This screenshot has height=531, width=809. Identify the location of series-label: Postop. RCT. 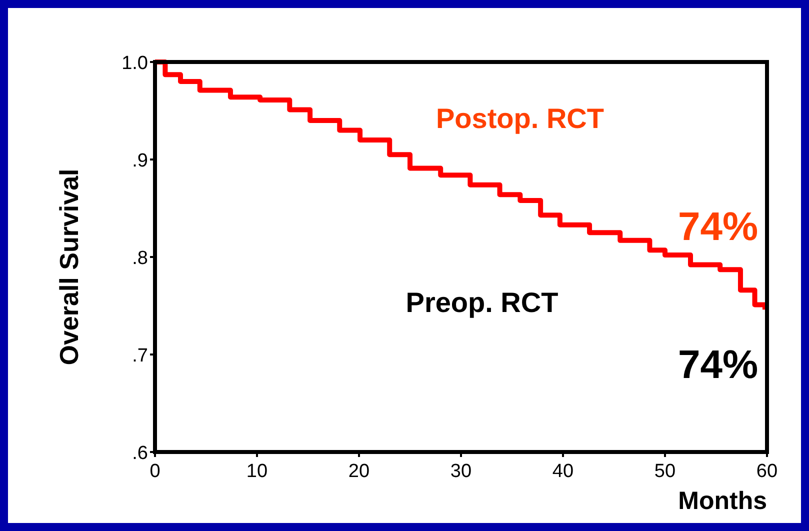
(520, 118).